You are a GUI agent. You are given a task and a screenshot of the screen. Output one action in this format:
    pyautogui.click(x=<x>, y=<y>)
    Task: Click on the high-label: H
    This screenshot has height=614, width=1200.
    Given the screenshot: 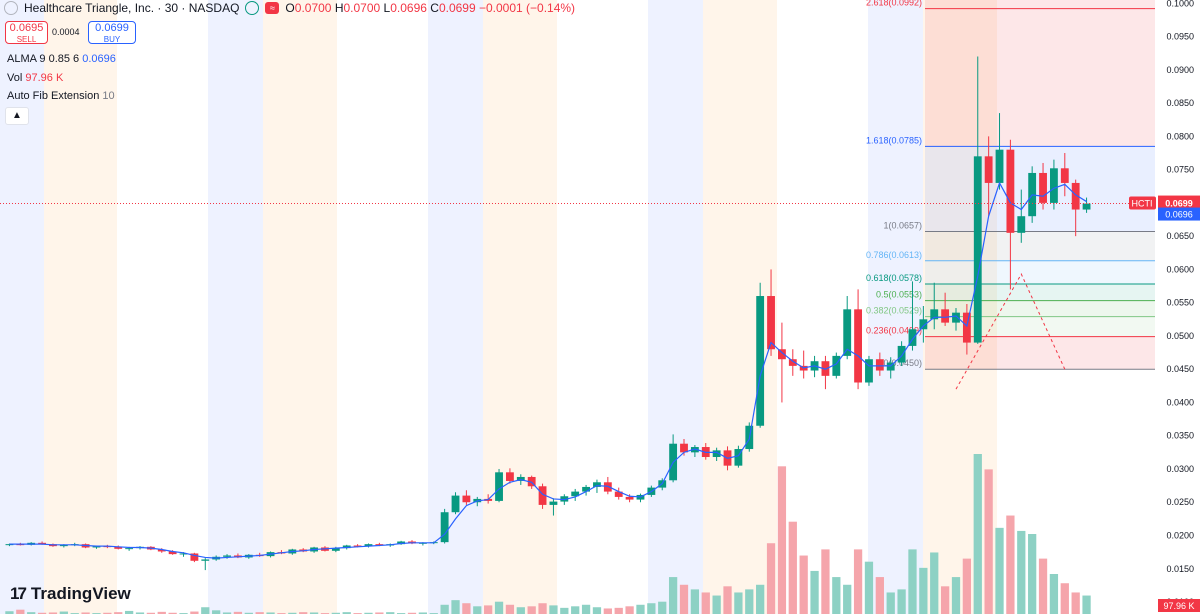 What is the action you would take?
    pyautogui.click(x=339, y=8)
    